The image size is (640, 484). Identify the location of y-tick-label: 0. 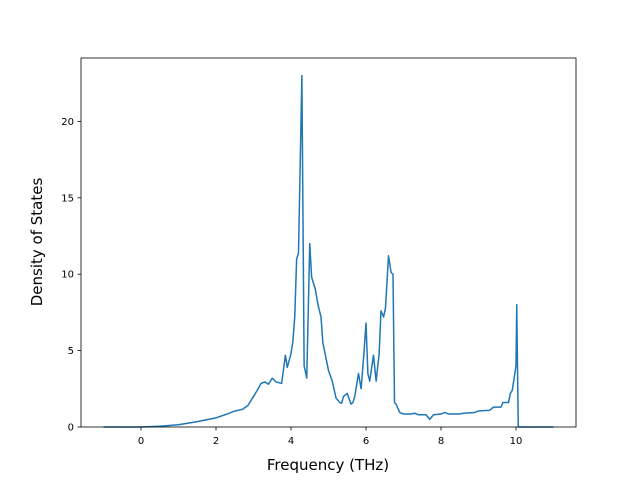
(71, 428).